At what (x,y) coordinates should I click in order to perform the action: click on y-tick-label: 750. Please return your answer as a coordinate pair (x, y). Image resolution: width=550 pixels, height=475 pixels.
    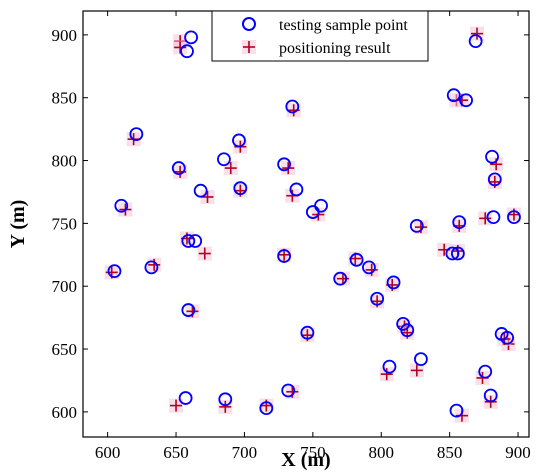
    Looking at the image, I should click on (65, 223).